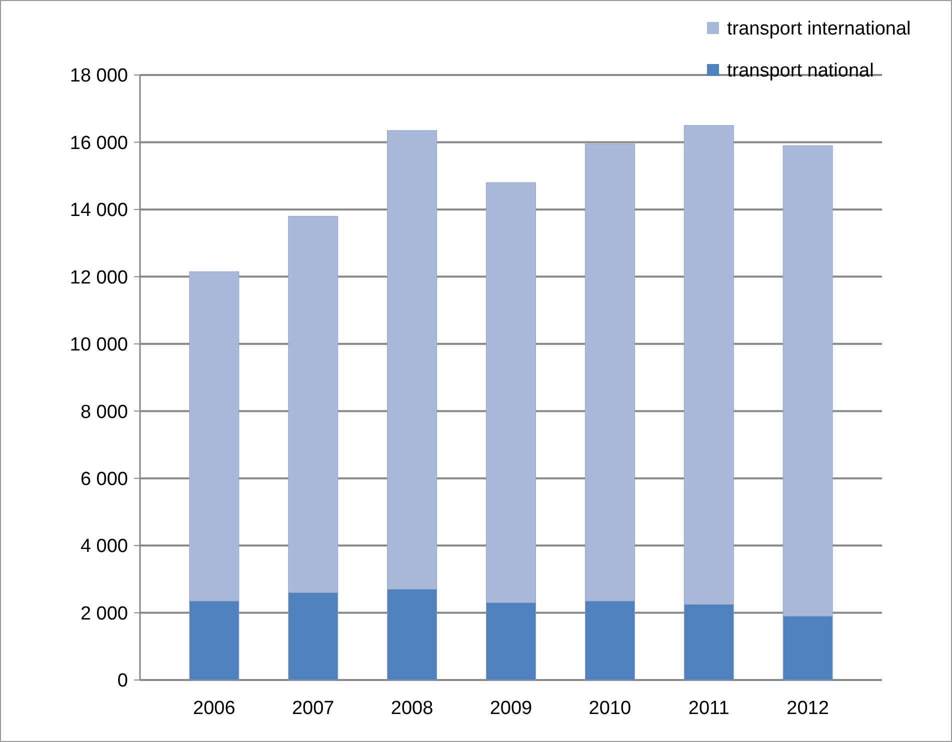  I want to click on x-tick-label: 2007, so click(313, 708).